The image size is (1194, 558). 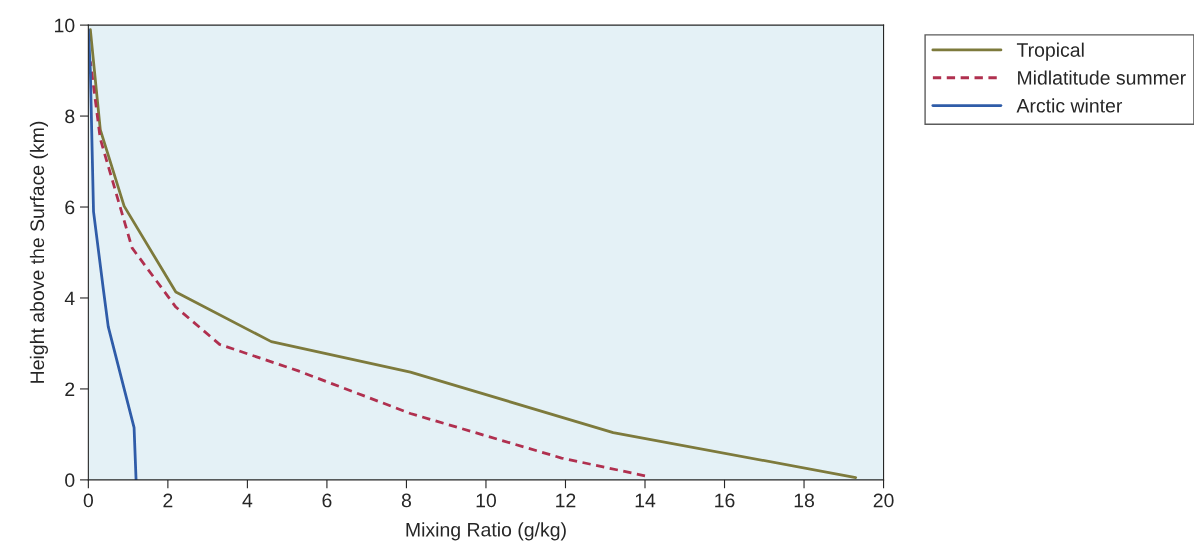 I want to click on legend-label: Arctic winter, so click(x=1069, y=105).